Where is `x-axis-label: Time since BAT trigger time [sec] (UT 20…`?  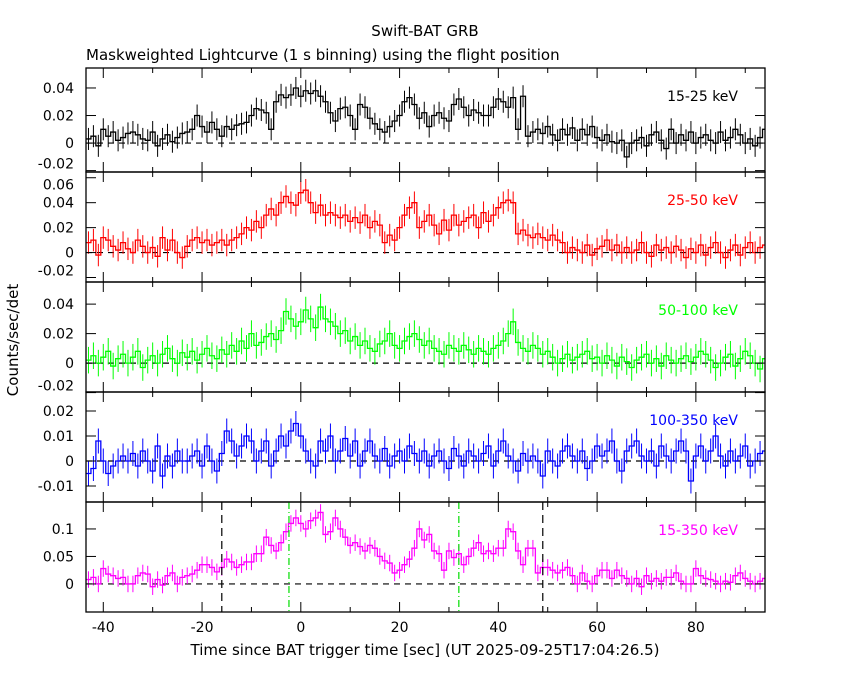 x-axis-label: Time since BAT trigger time [sec] (UT 20… is located at coordinates (425, 650).